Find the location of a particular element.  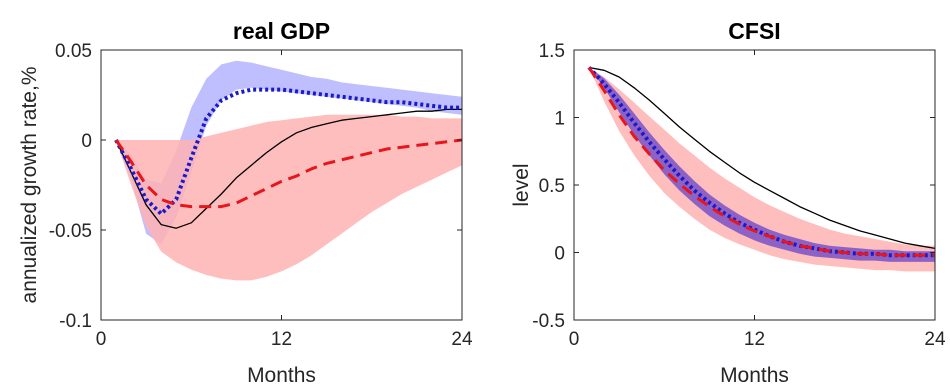

y-axis-label: annualized growth rate,% is located at coordinates (29, 185).